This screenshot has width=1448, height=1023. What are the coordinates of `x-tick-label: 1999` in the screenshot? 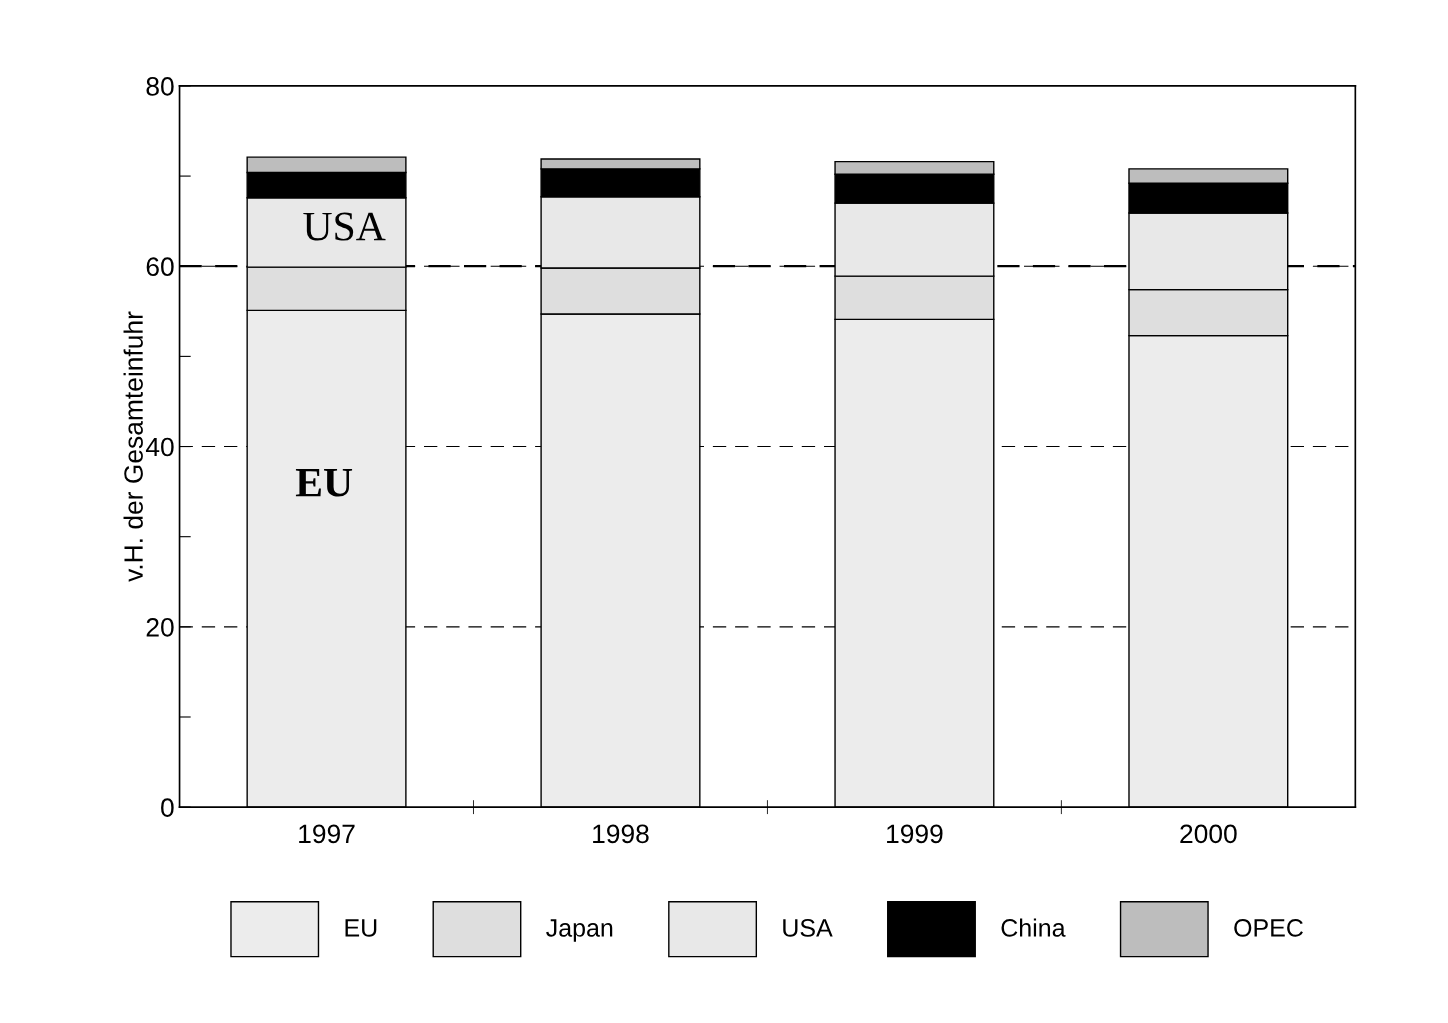 It's located at (915, 834).